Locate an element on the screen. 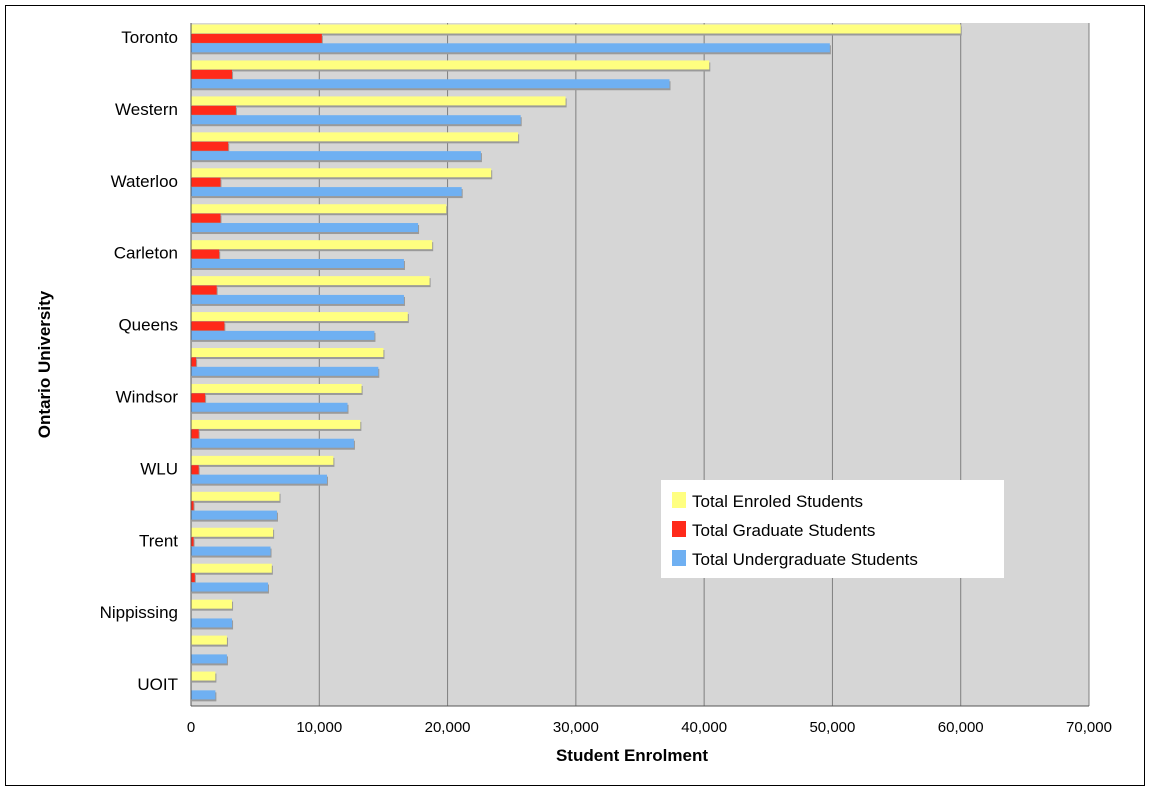 The image size is (1151, 792). legend-box is located at coordinates (832, 529).